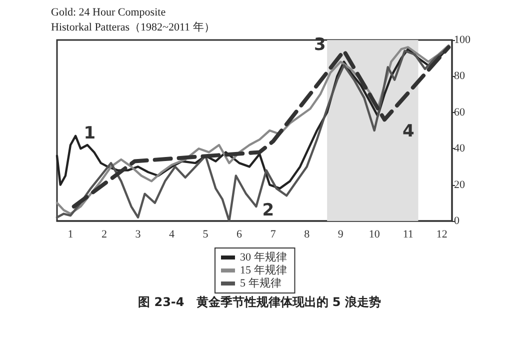 The height and width of the screenshot is (340, 519). What do you see at coordinates (341, 234) in the screenshot?
I see `x-tick-label: 9` at bounding box center [341, 234].